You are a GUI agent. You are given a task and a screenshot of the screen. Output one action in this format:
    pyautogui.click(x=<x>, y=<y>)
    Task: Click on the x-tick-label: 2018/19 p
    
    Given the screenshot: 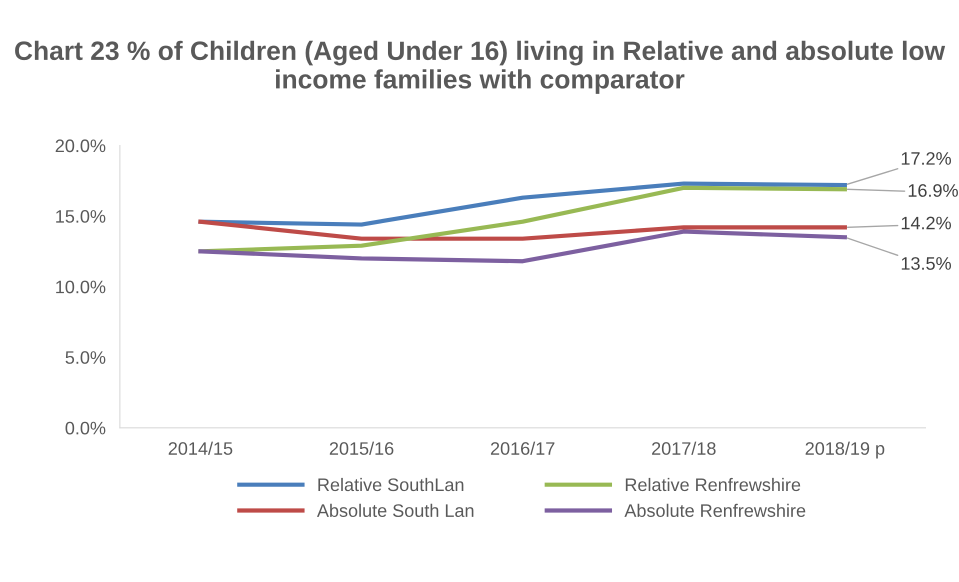 What is the action you would take?
    pyautogui.click(x=845, y=450)
    